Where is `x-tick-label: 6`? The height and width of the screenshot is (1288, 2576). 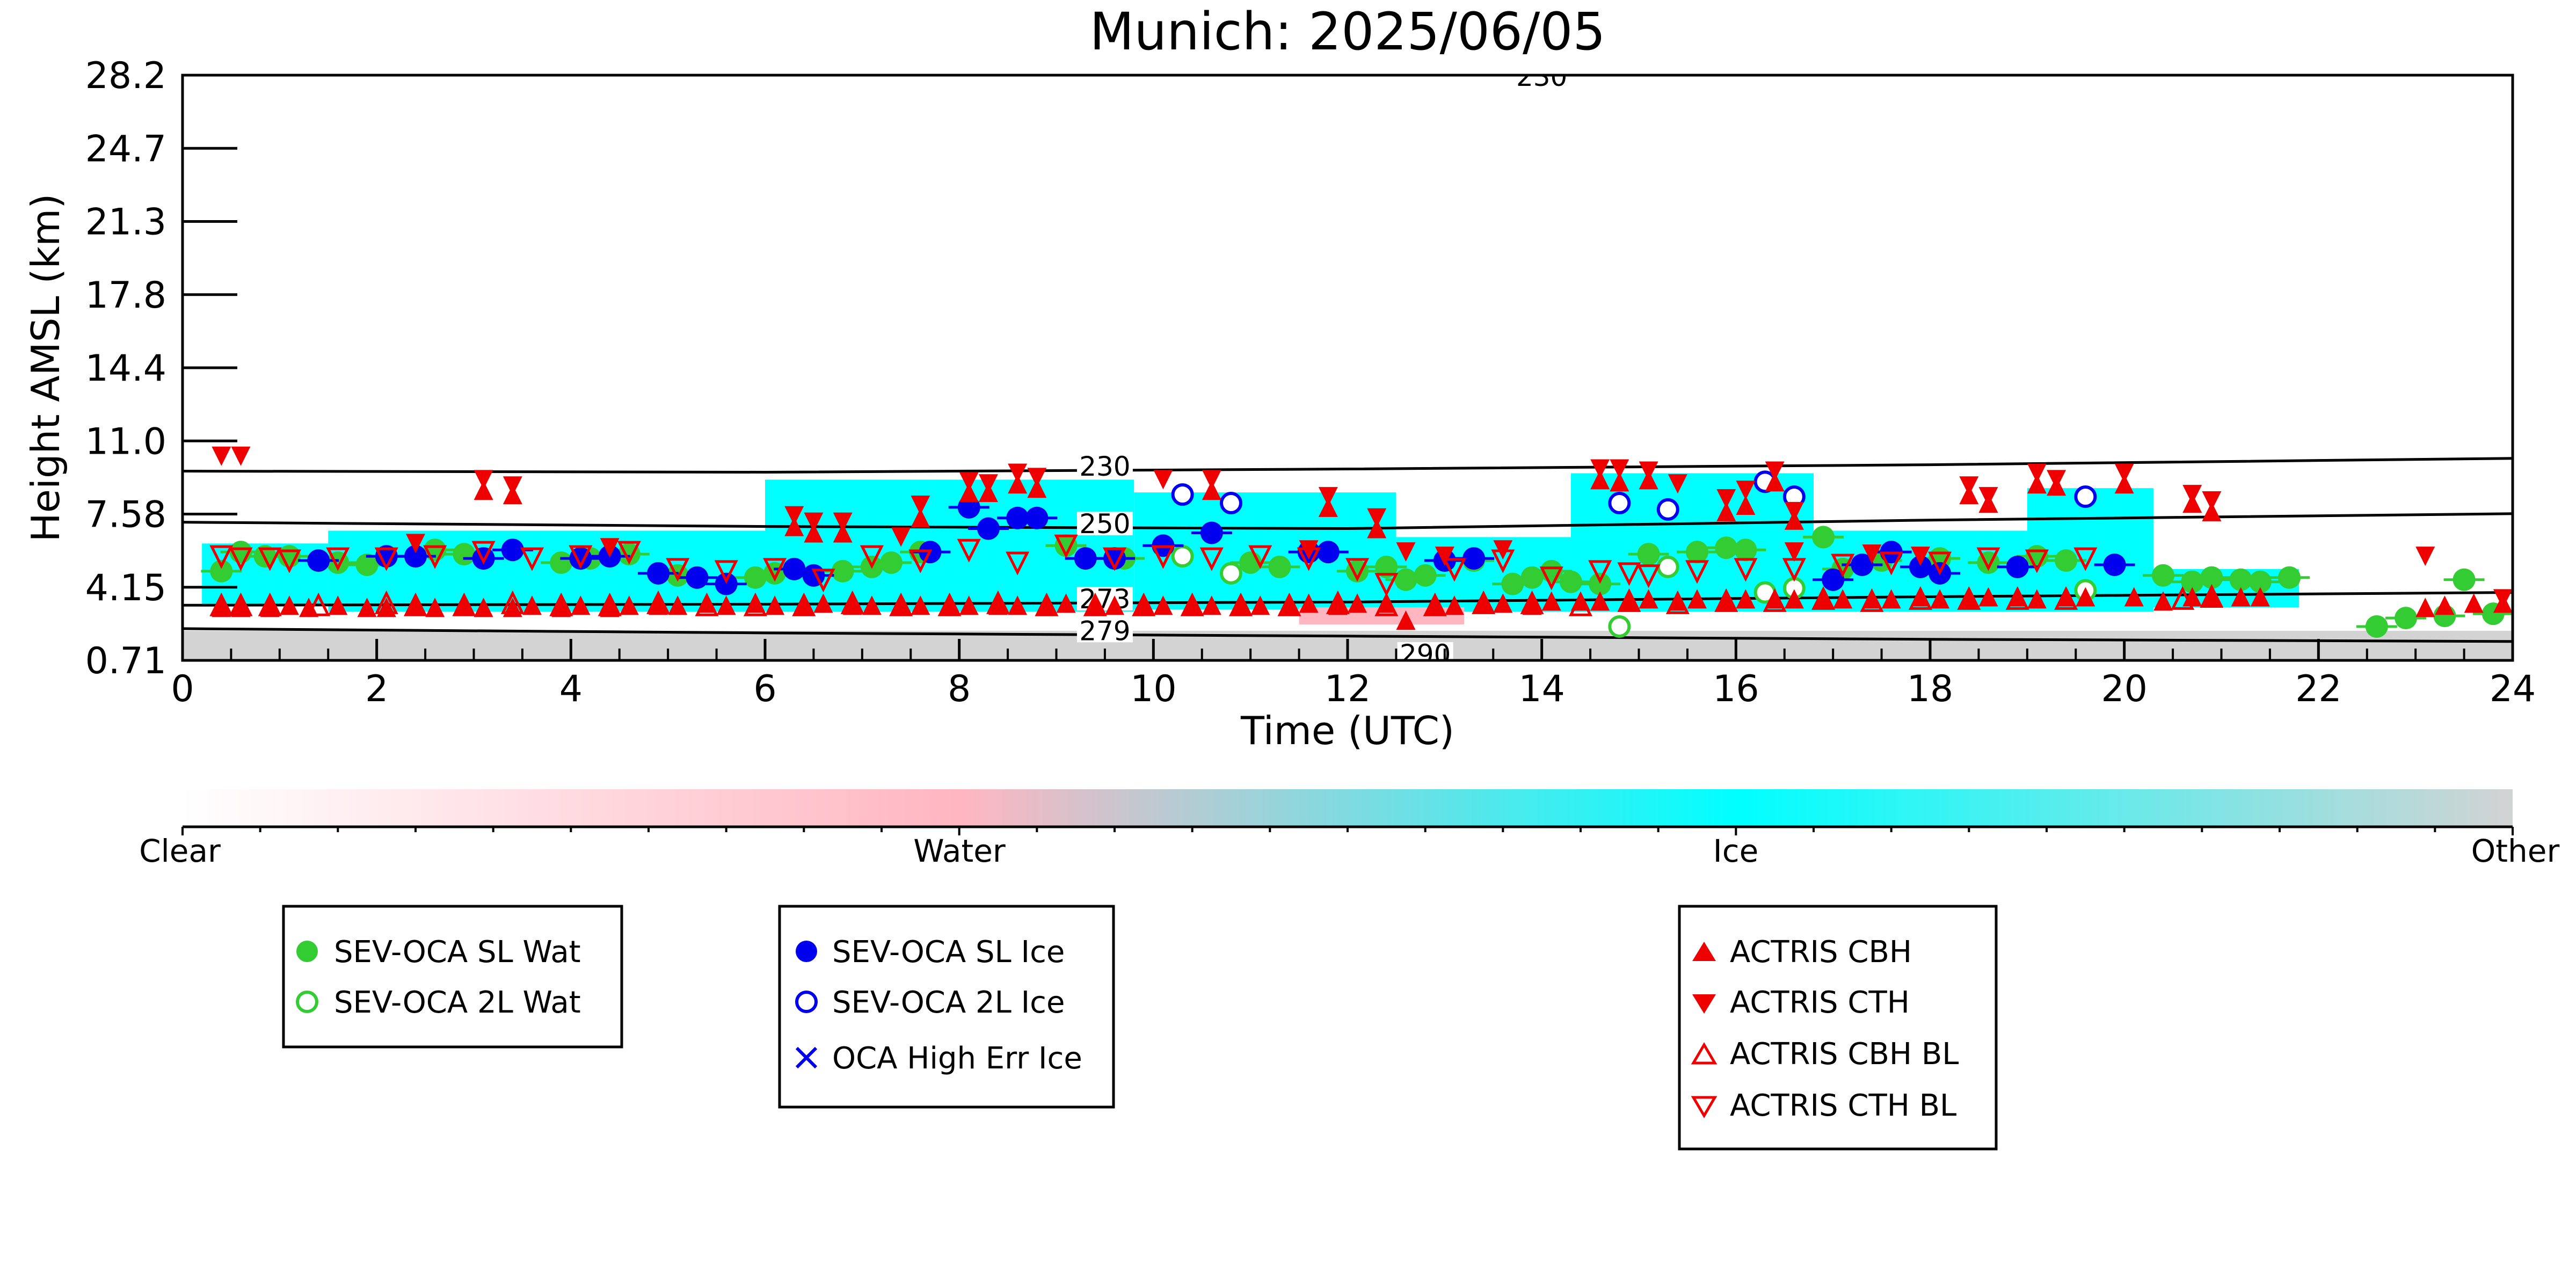 x-tick-label: 6 is located at coordinates (764, 689).